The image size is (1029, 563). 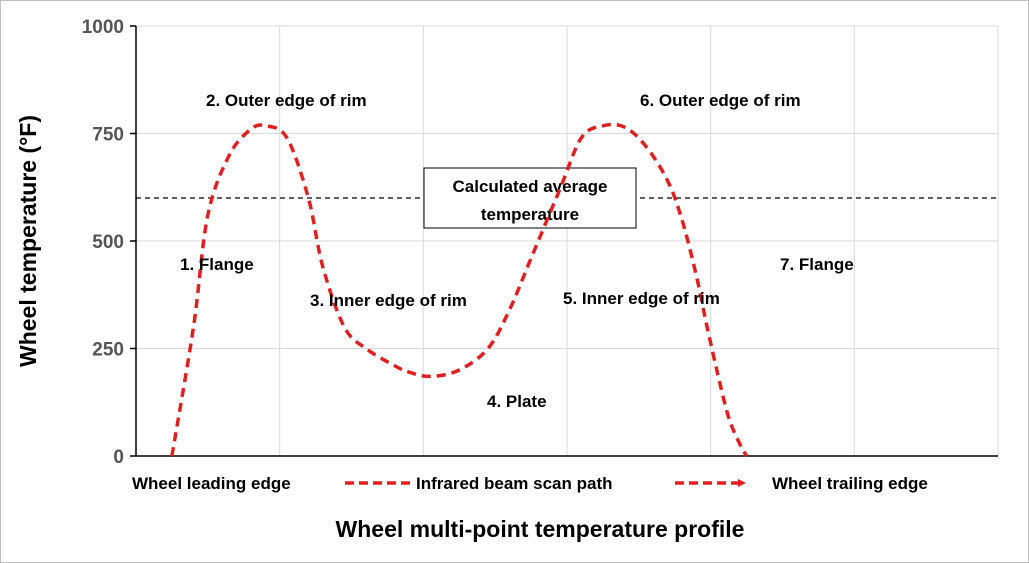 I want to click on y-tick-label: 250, so click(x=108, y=350).